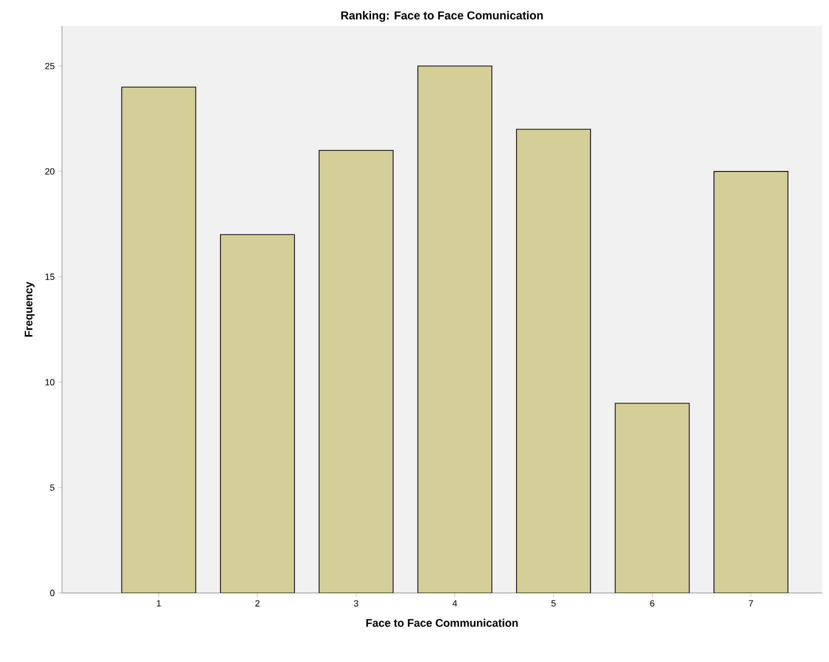 The image size is (829, 662). Describe the element at coordinates (455, 603) in the screenshot. I see `x-tick-label: 4` at that location.